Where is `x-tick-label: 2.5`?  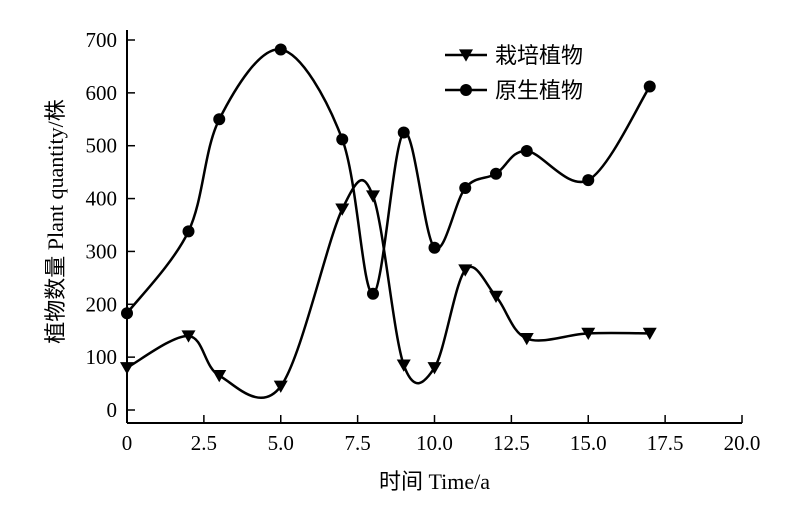
x-tick-label: 2.5 is located at coordinates (204, 443).